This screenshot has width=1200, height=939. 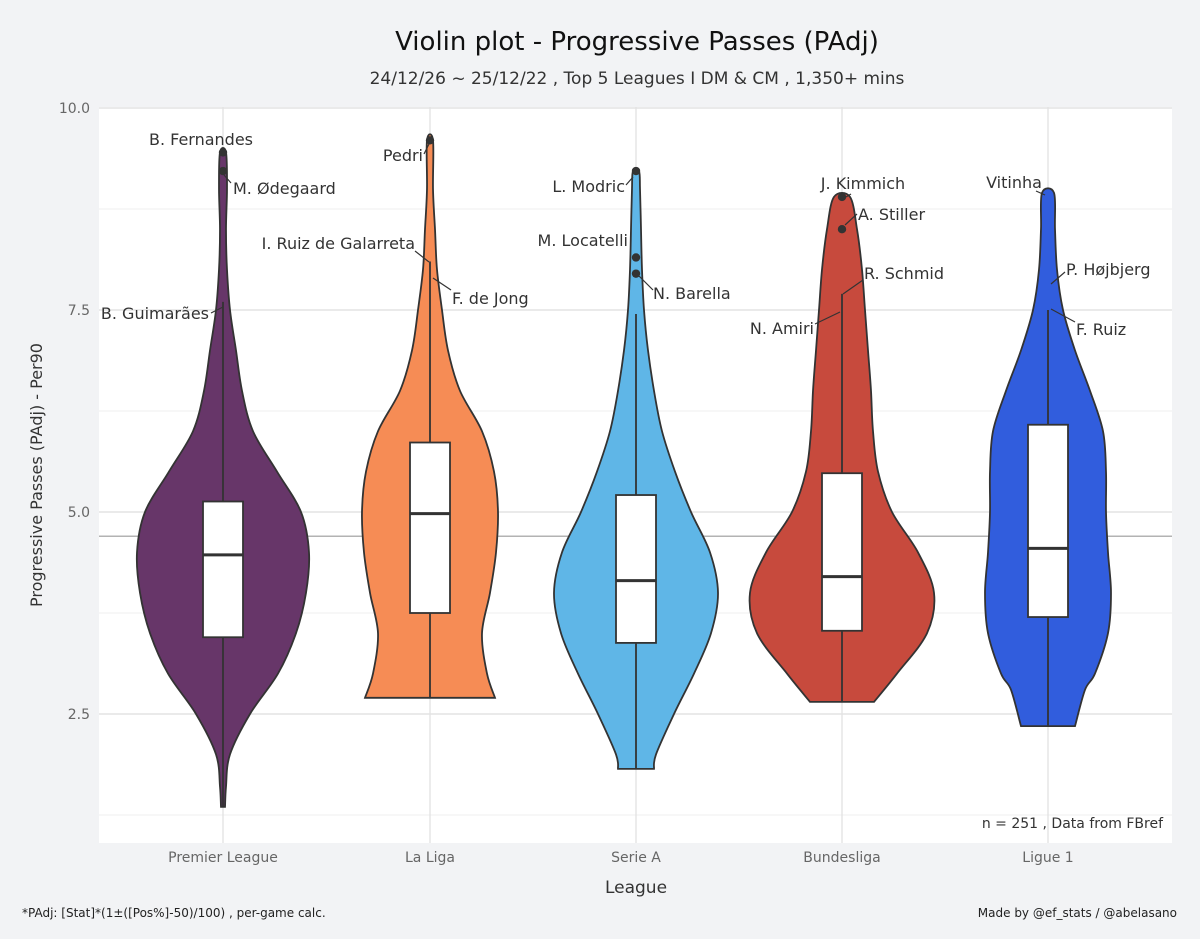 I want to click on y-tick-label: 10.0, so click(x=74, y=109).